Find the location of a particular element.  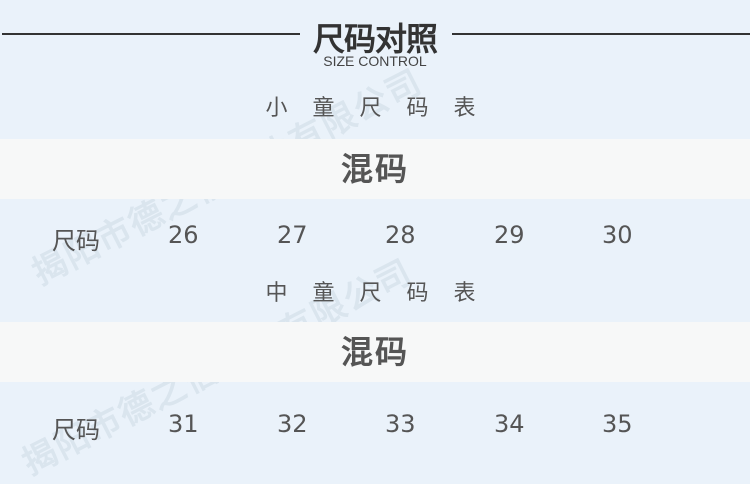

table-title: 小 童 尺 码 表 is located at coordinates (375, 108).